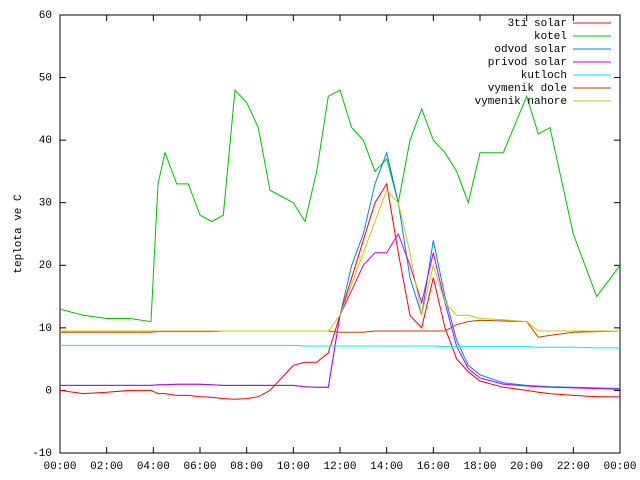  Describe the element at coordinates (153, 467) in the screenshot. I see `x-tick-label: 04:00` at that location.